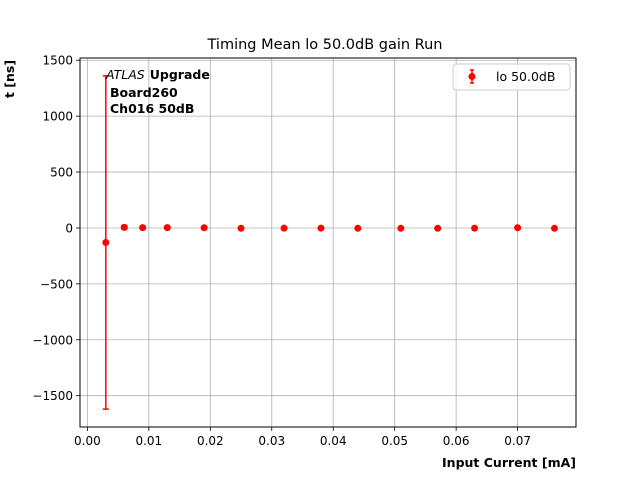  I want to click on annotation-upgrade: Upgrade, so click(180, 74).